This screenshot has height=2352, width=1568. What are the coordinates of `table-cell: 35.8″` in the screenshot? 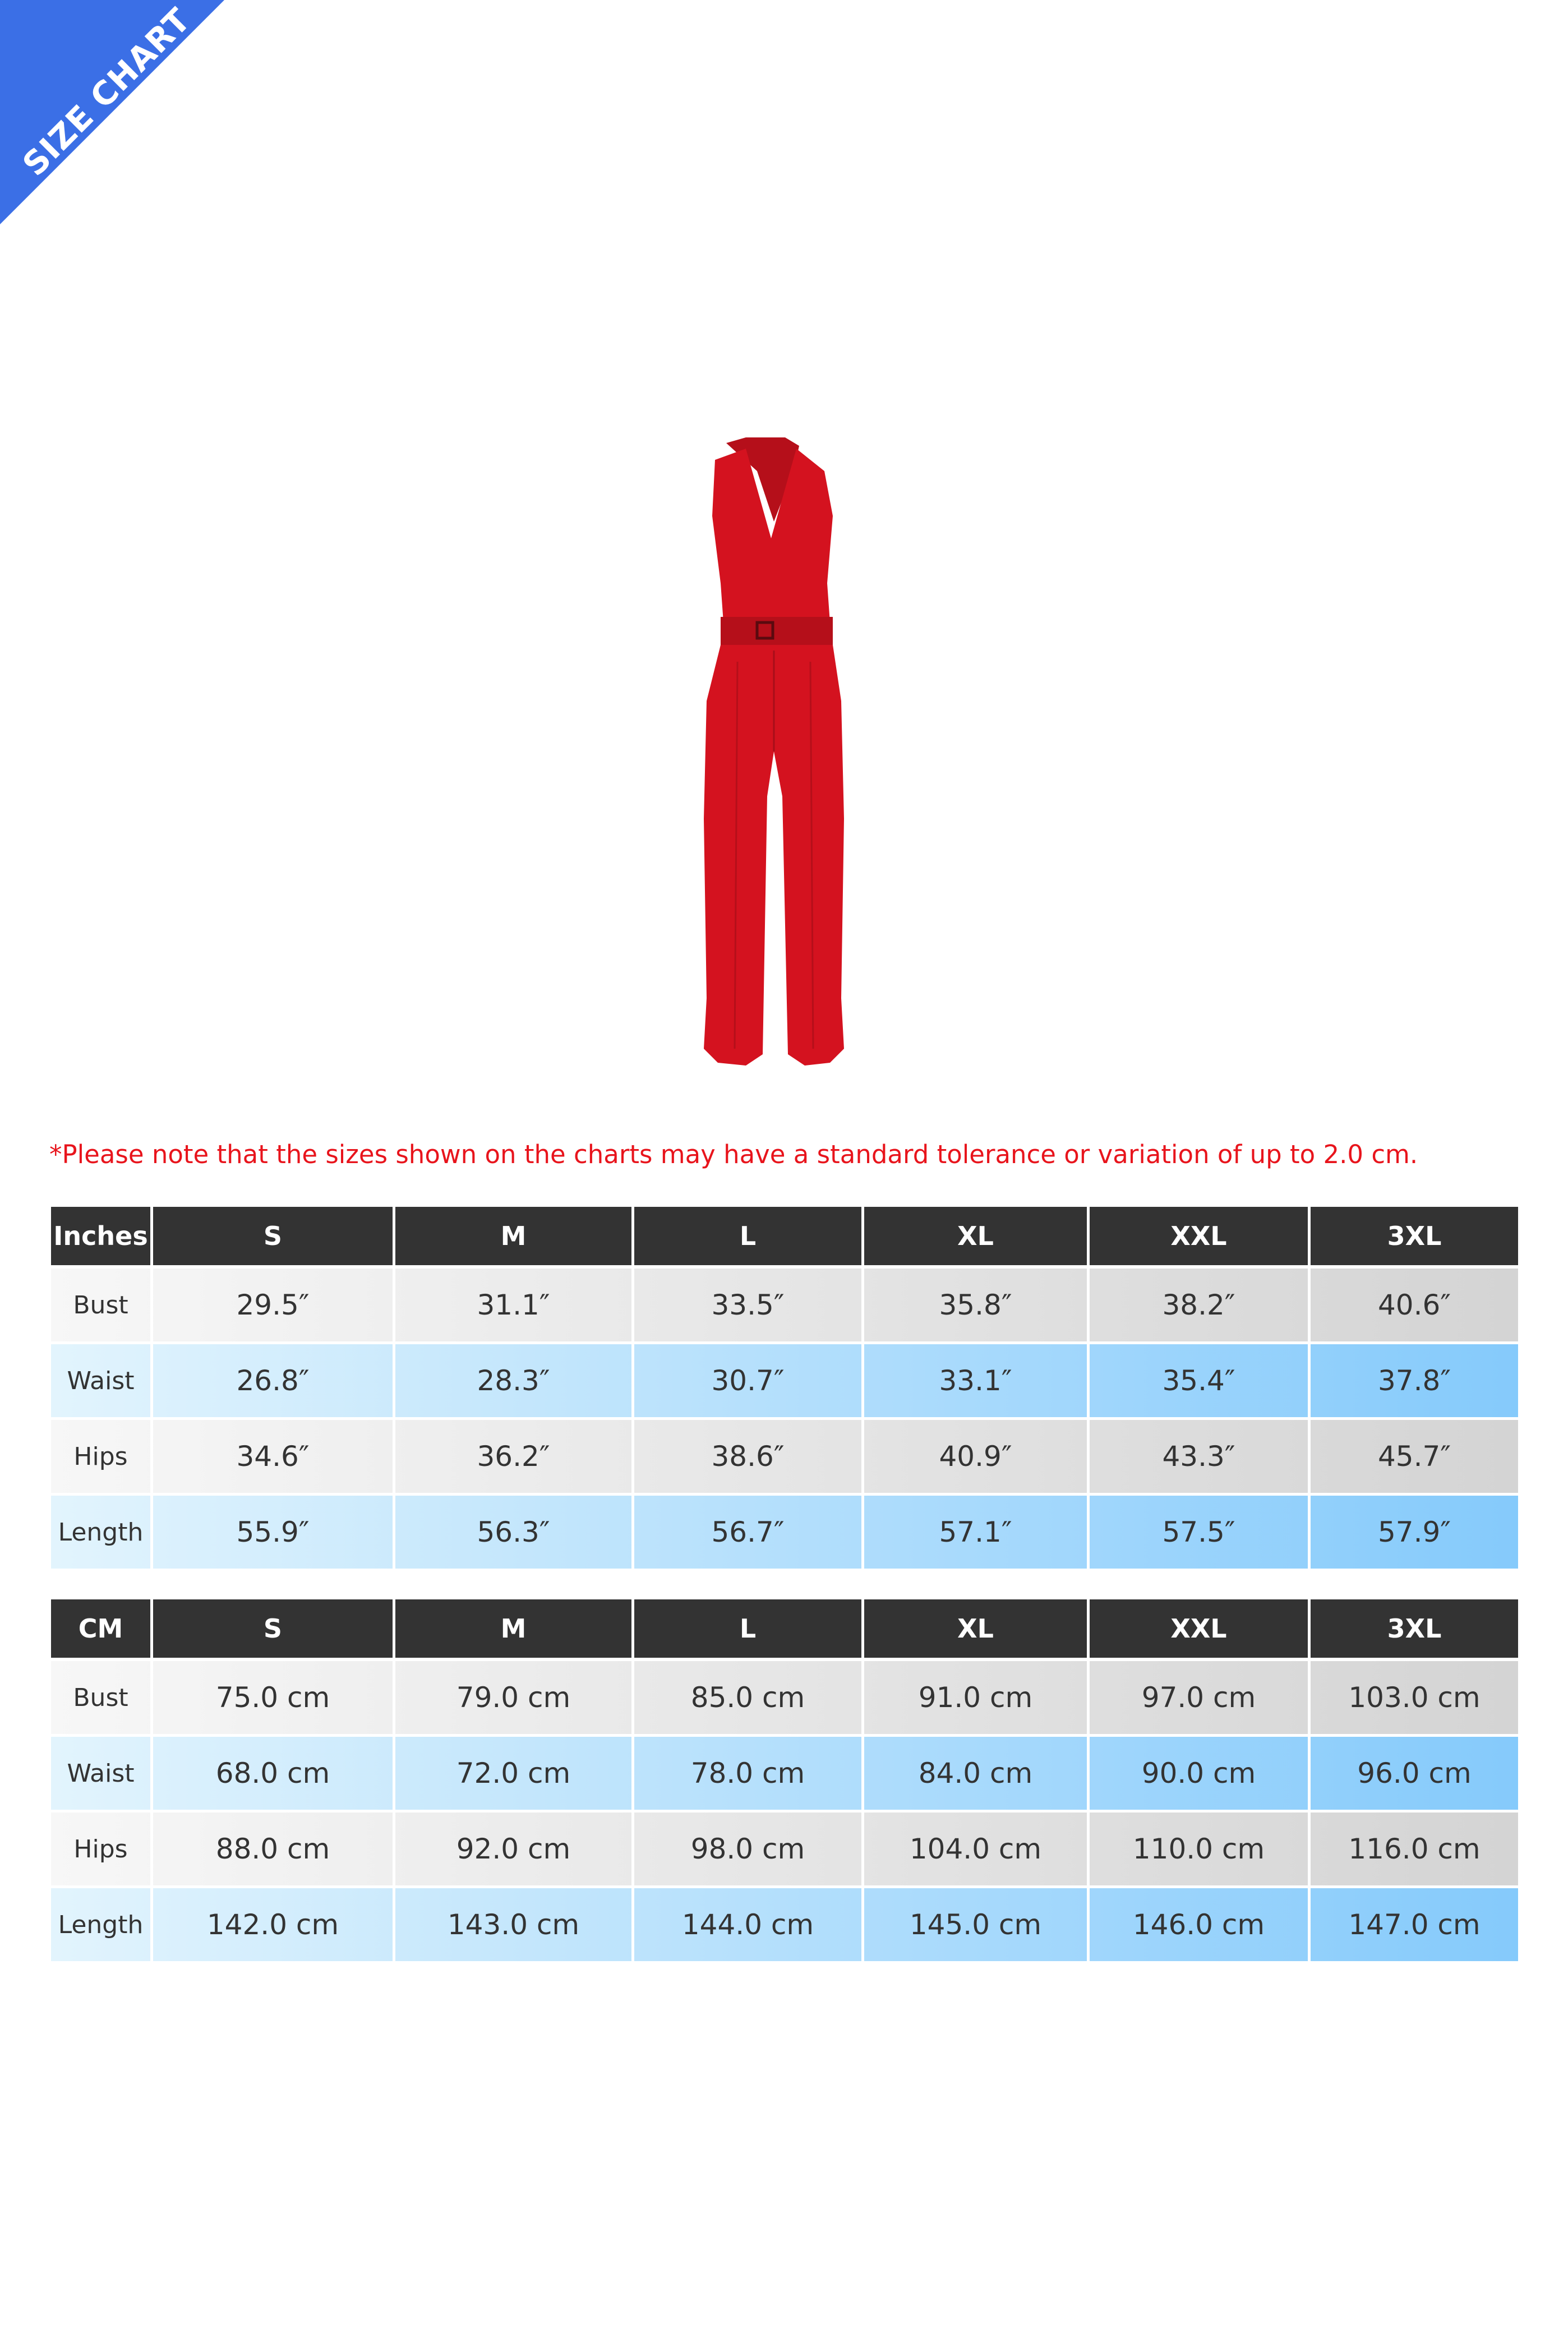 It's located at (974, 1305).